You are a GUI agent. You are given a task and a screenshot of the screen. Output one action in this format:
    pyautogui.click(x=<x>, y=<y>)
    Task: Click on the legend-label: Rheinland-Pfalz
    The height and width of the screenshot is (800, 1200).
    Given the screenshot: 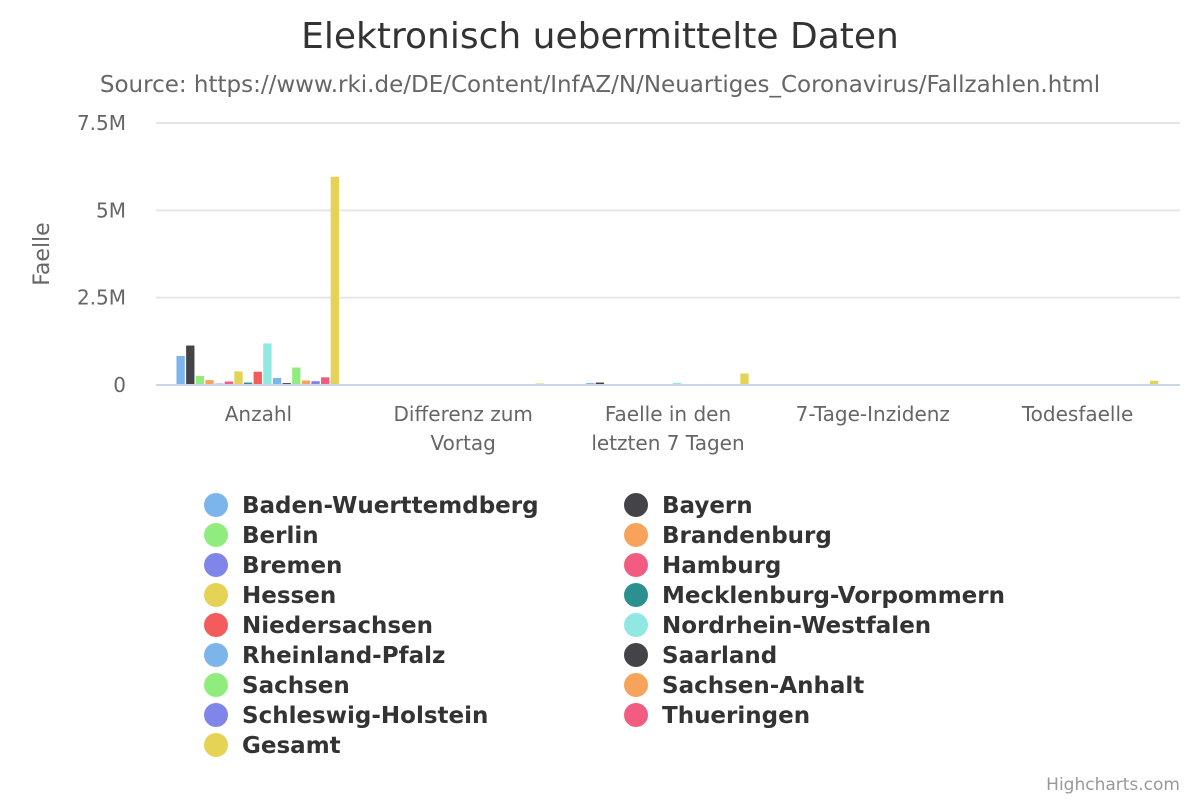 What is the action you would take?
    pyautogui.click(x=343, y=656)
    